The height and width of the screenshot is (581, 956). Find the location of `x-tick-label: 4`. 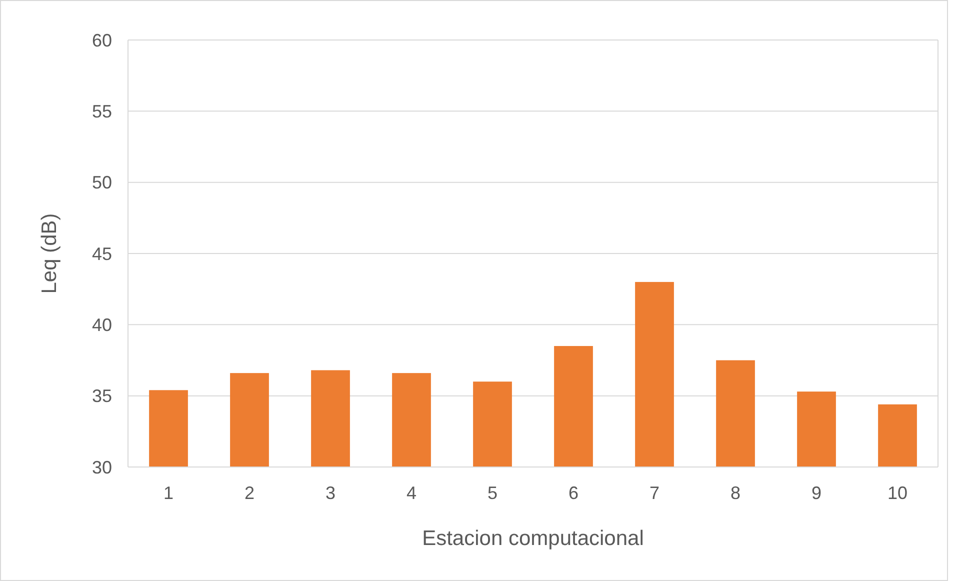

x-tick-label: 4 is located at coordinates (411, 493).